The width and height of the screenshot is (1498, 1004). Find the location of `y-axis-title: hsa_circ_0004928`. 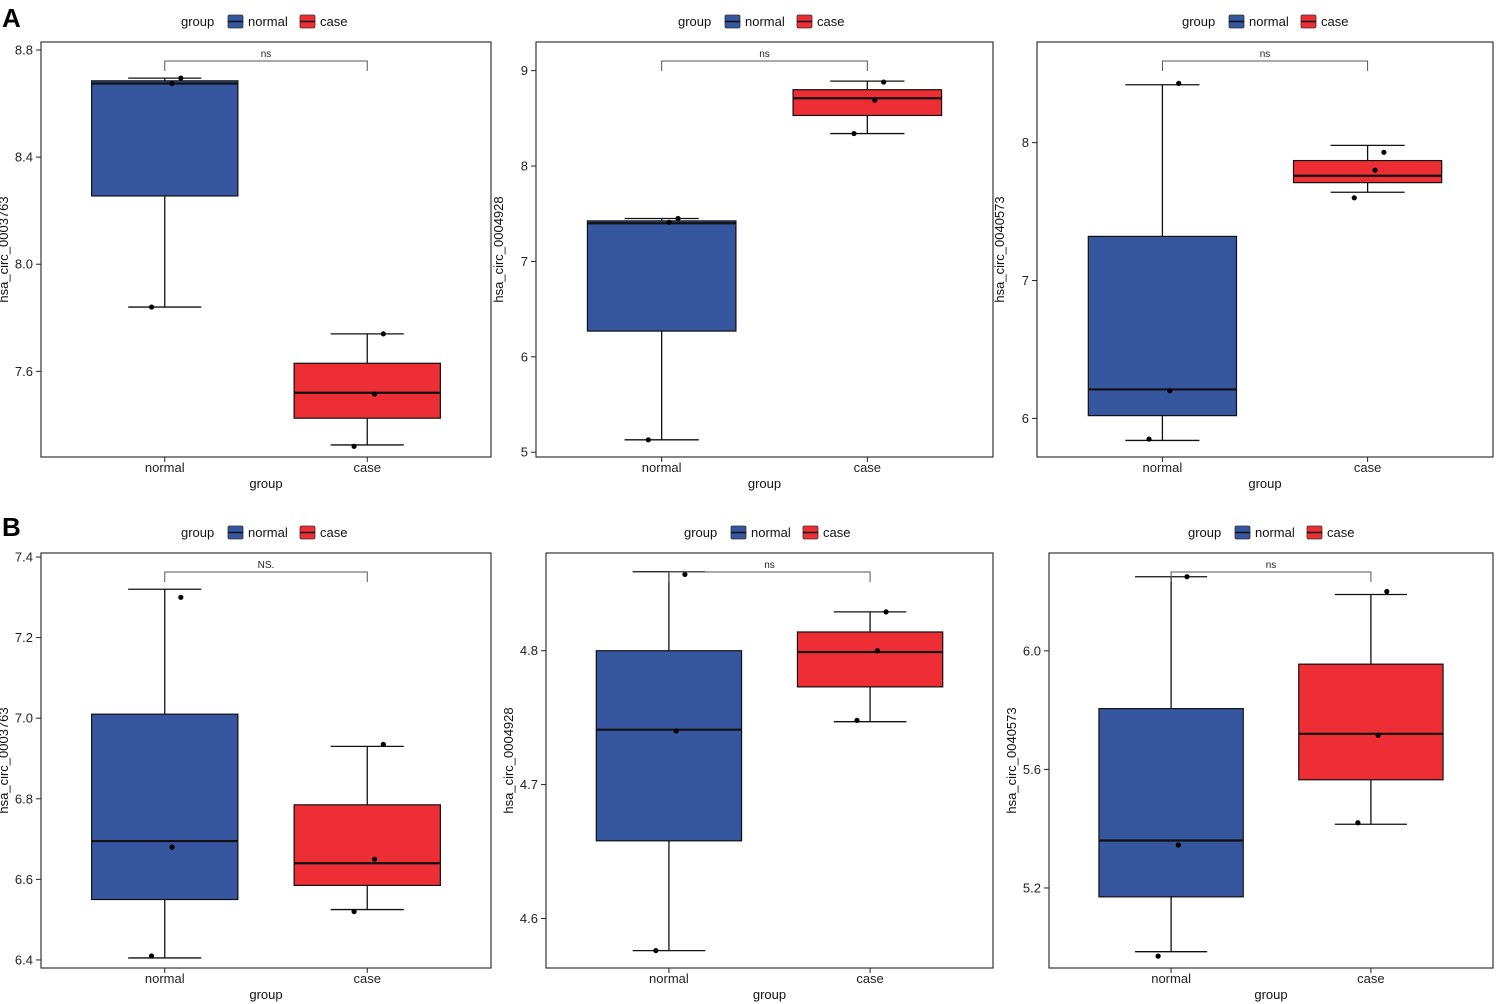

y-axis-title: hsa_circ_0004928 is located at coordinates (508, 760).